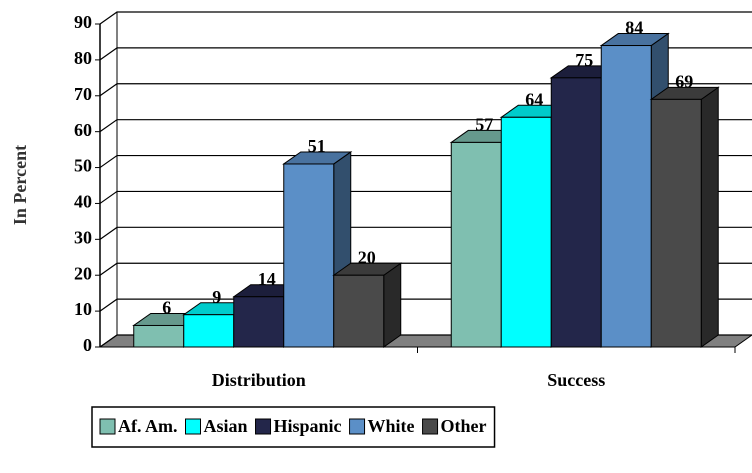 This screenshot has height=473, width=752. I want to click on legend-label: Af. Am., so click(148, 426).